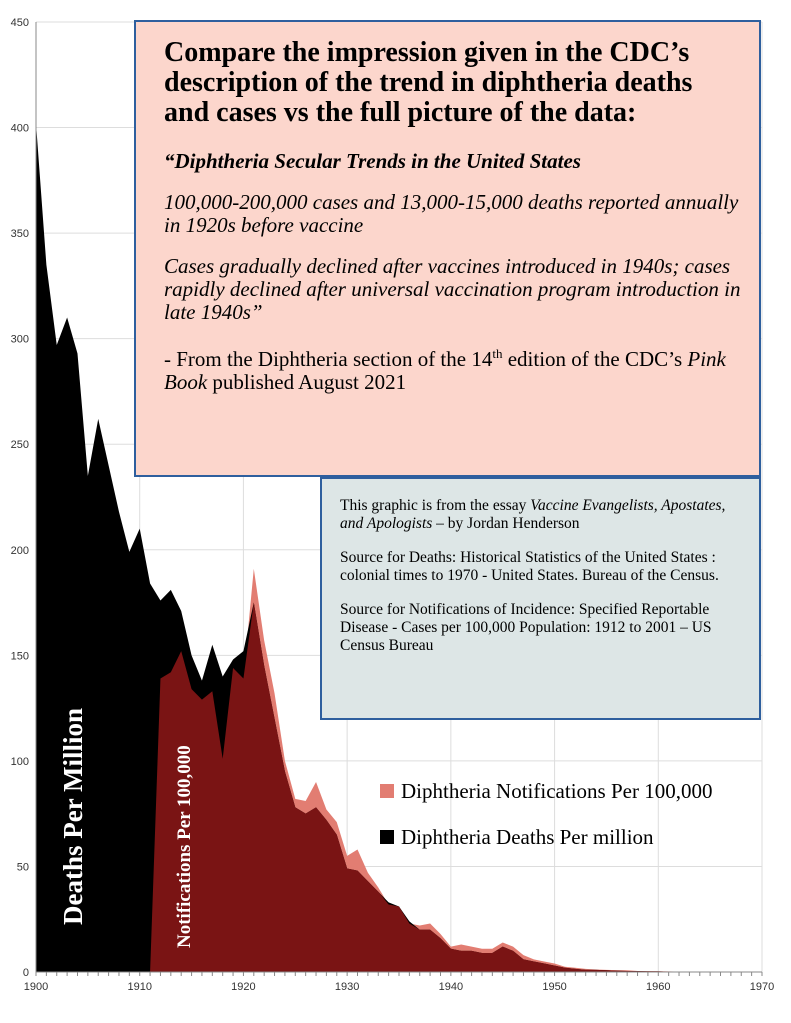  I want to click on deaths-axis-label: Deaths Per Million, so click(73, 816).